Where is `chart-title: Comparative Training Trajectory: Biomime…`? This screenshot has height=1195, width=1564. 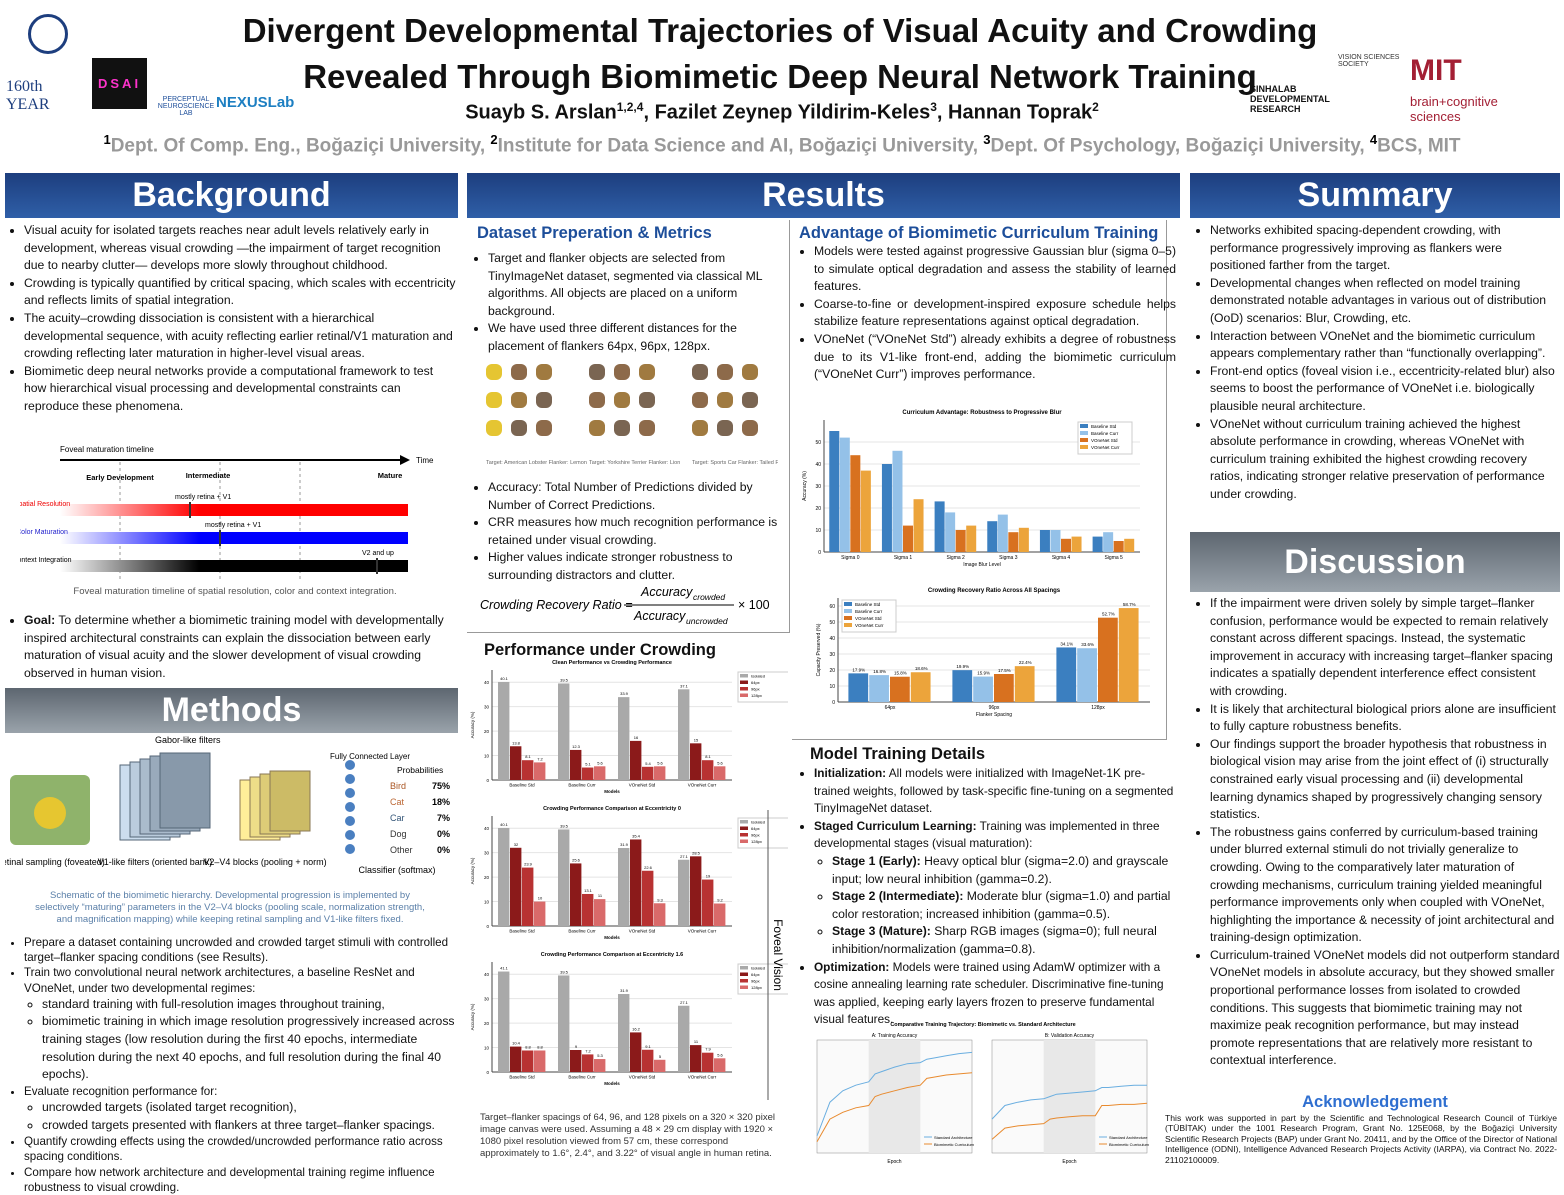 chart-title: Comparative Training Trajectory: Biomime… is located at coordinates (982, 1025).